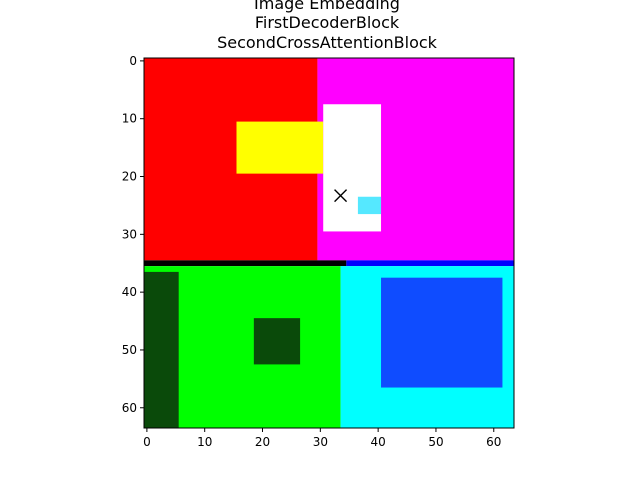 The height and width of the screenshot is (480, 640). What do you see at coordinates (129, 119) in the screenshot?
I see `y-tick-label: 10` at bounding box center [129, 119].